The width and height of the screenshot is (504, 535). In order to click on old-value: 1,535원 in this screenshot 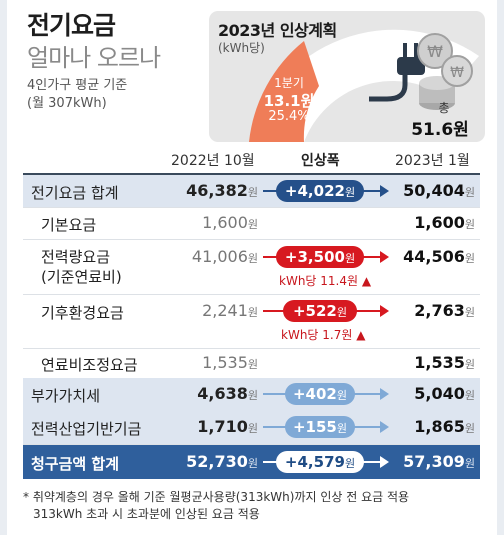, I will do `click(230, 362)`.